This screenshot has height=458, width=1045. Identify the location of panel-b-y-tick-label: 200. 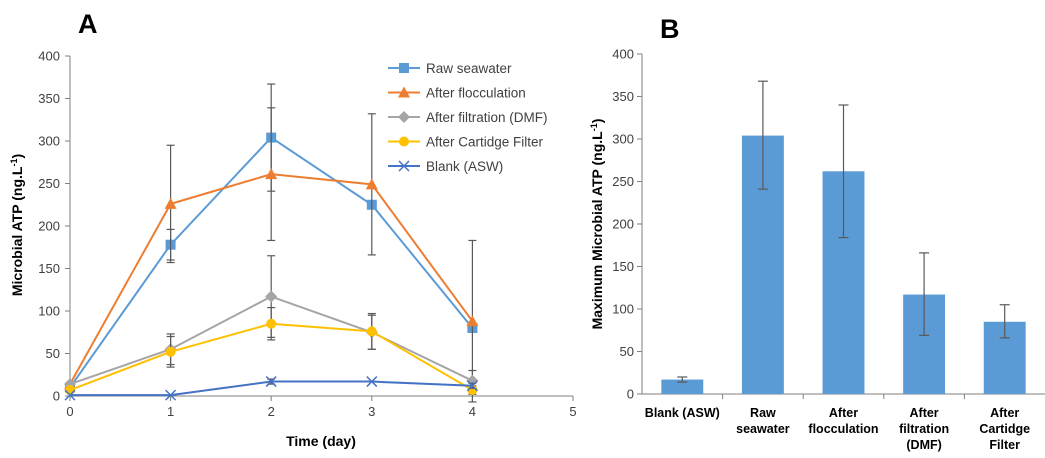
(623, 224).